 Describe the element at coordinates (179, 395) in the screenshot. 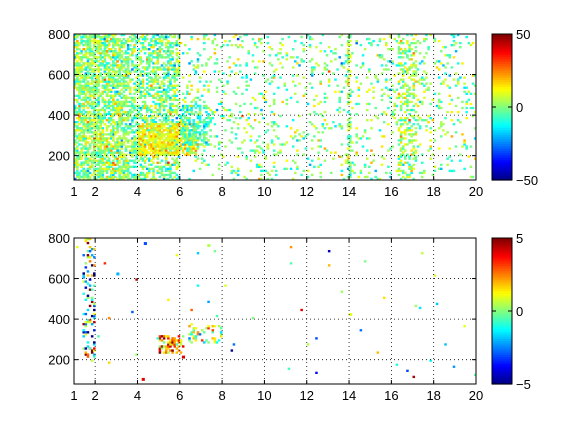

I see `x-tick-label: 6` at that location.